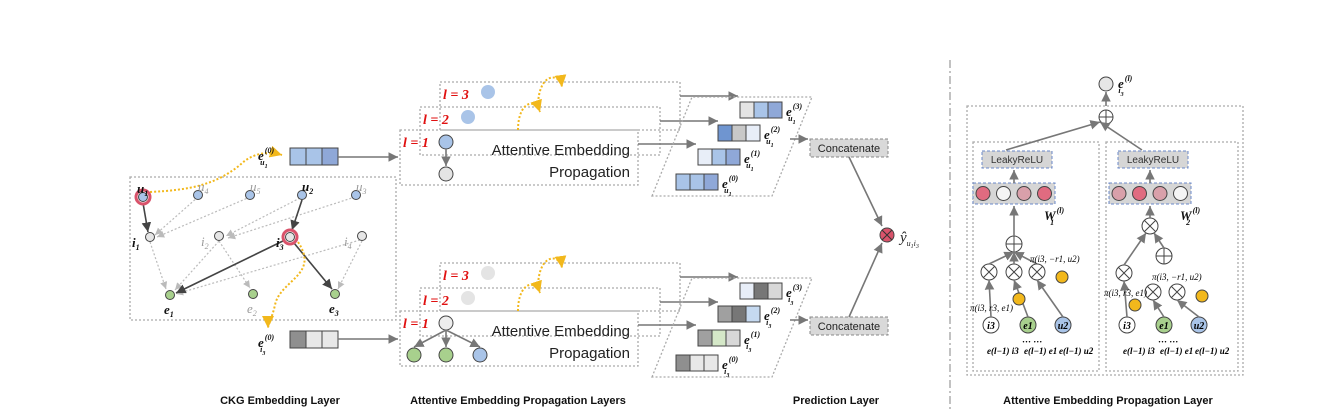 The image size is (1325, 414). I want to click on caption-detail: Attentive Embedding Propagation Layer, so click(1108, 401).